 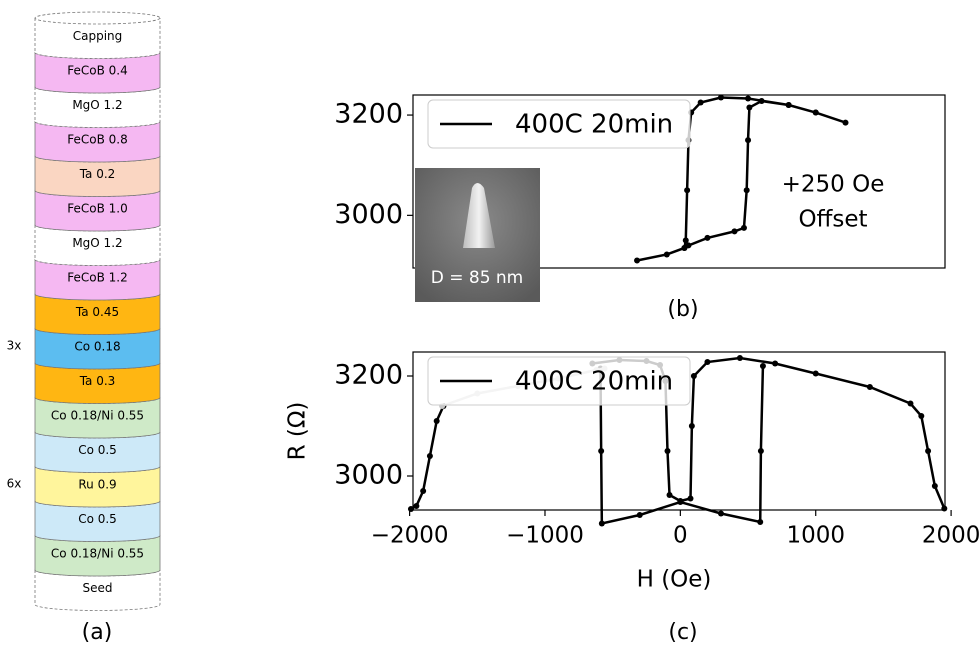 I want to click on legend-label: 400C 20min, so click(x=594, y=382).